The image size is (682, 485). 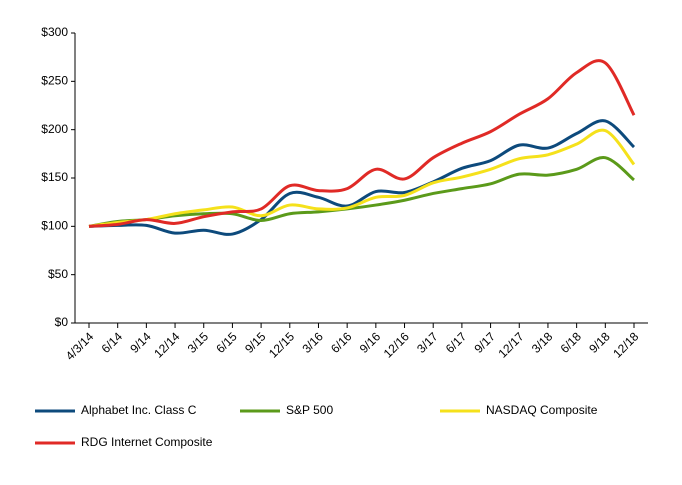 I want to click on y-tick-label: $0, so click(x=62, y=322).